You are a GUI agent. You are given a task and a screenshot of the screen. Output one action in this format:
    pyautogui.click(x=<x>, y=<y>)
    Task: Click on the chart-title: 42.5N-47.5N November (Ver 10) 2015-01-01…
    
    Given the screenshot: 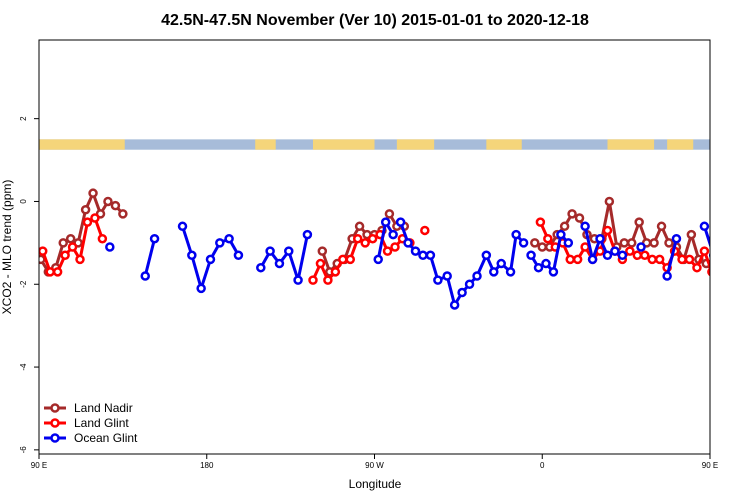 What is the action you would take?
    pyautogui.click(x=375, y=20)
    